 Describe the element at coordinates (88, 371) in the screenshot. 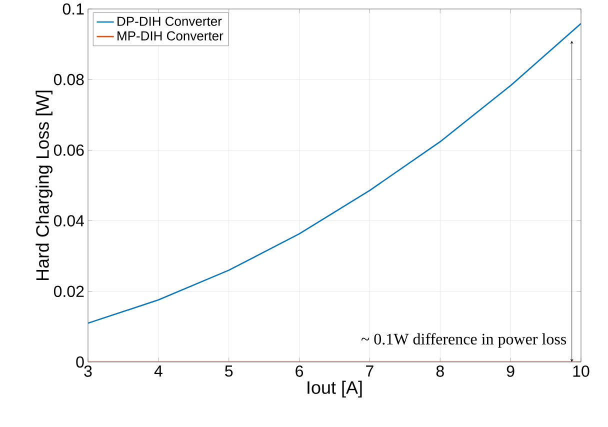

I see `x-tick-label: 3` at that location.